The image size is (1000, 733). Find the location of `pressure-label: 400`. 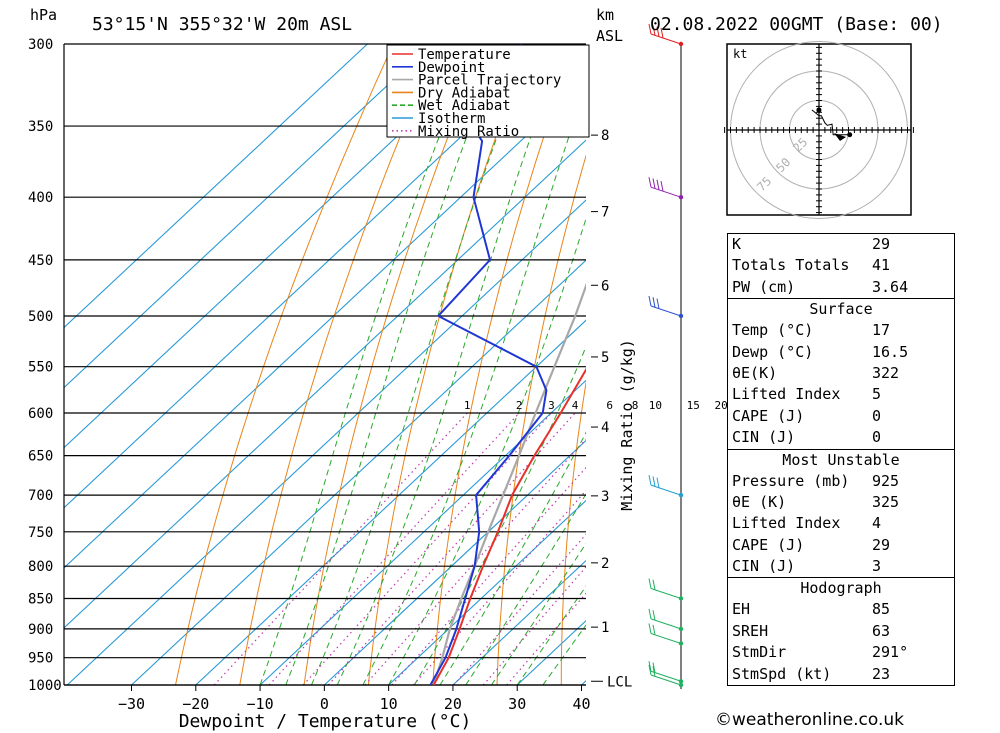

pressure-label: 400 is located at coordinates (40, 198).